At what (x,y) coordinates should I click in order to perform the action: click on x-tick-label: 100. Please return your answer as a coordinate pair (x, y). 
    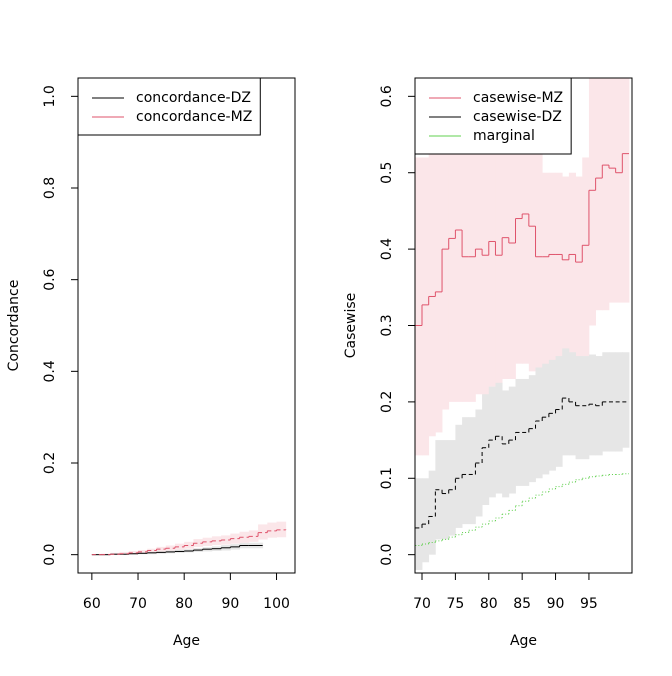
    Looking at the image, I should click on (276, 604).